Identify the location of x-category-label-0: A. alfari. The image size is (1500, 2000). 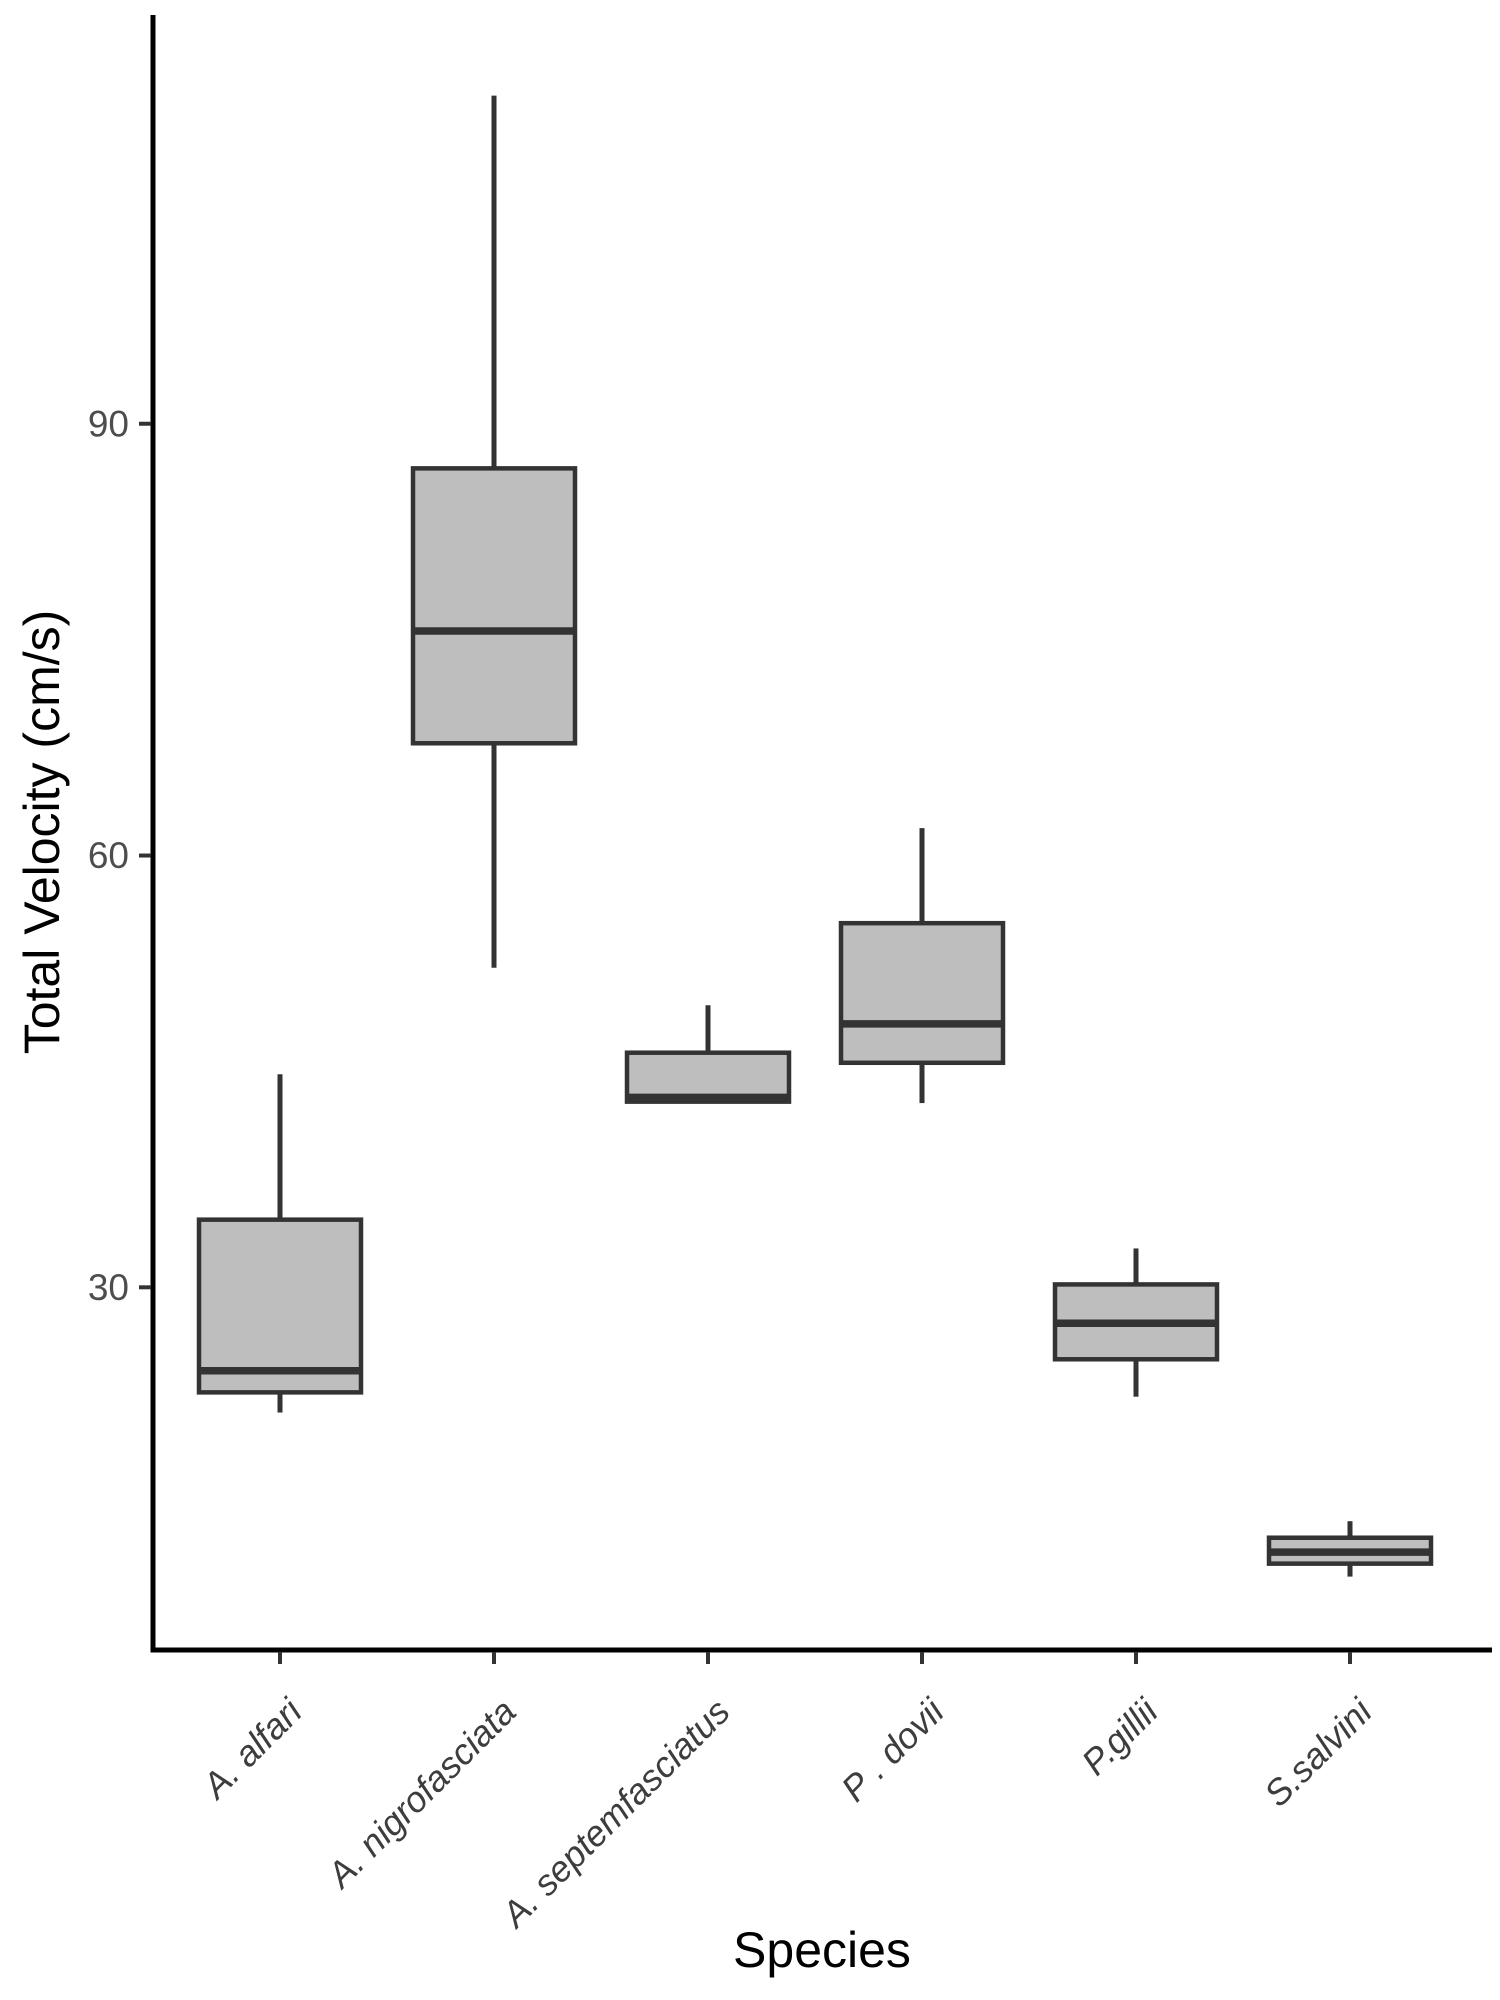
(251, 1748).